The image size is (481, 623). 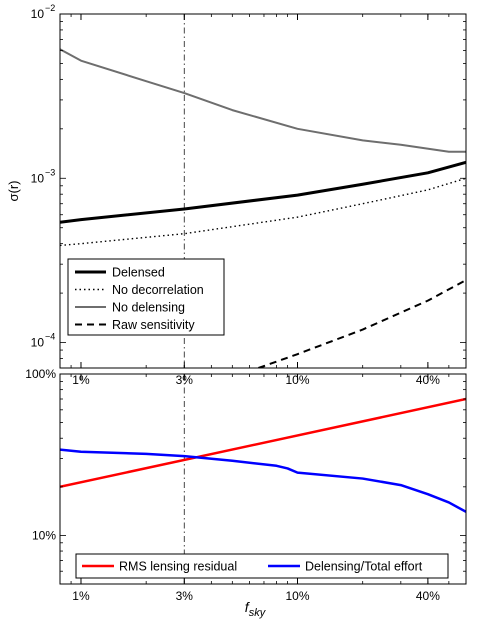 What do you see at coordinates (362, 323) in the screenshot?
I see `series-line-raw-sensitivity` at bounding box center [362, 323].